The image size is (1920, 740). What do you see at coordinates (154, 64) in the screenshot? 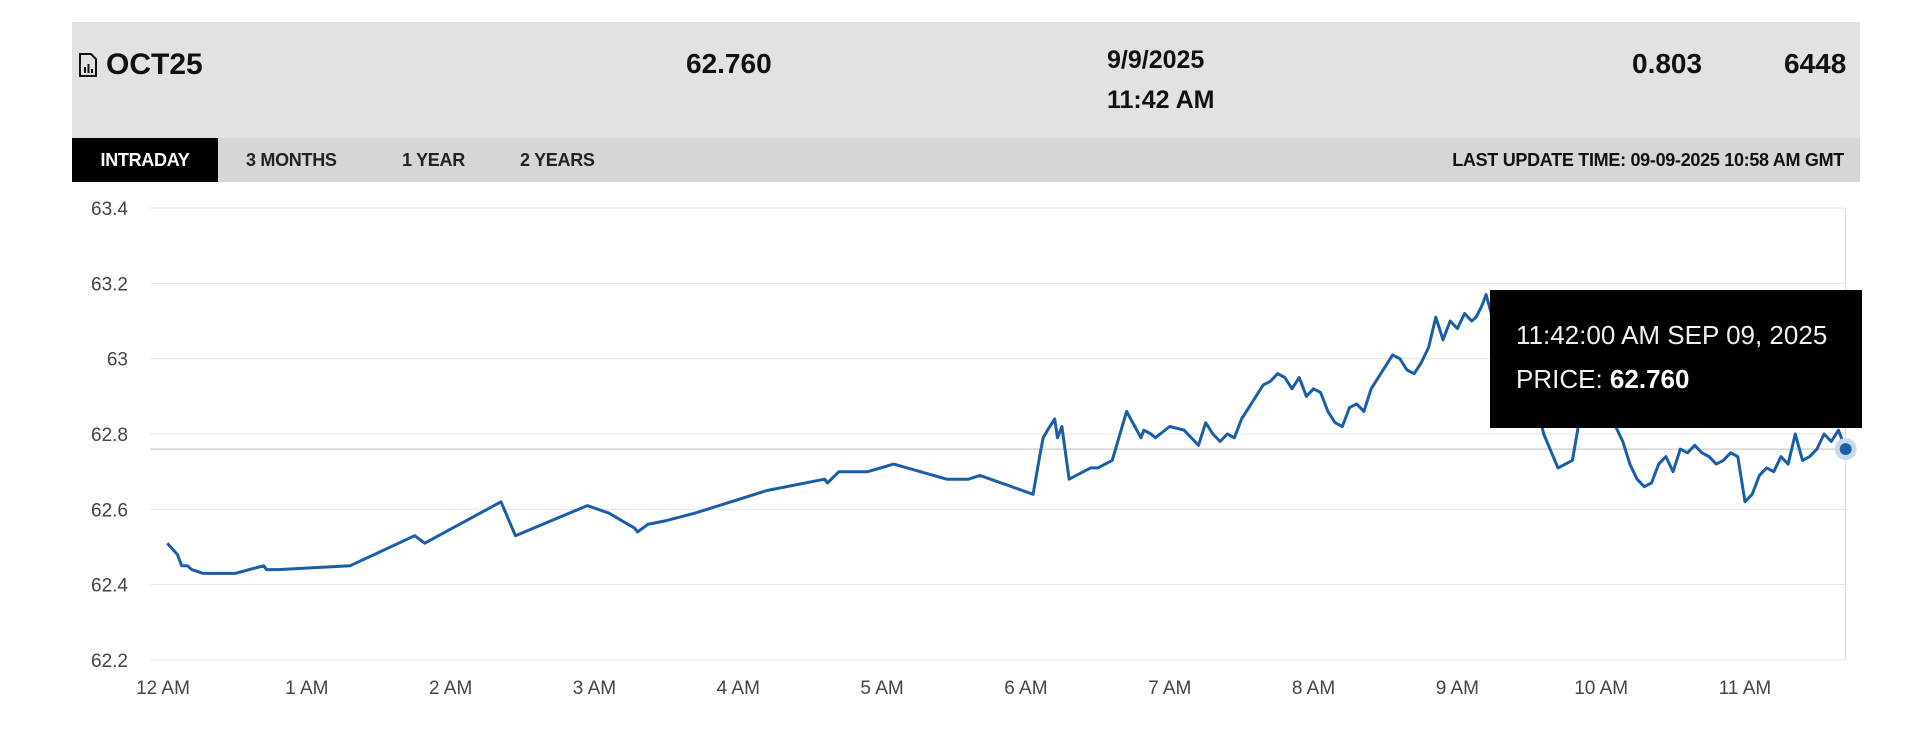
I see `contract-symbol: OCT25` at bounding box center [154, 64].